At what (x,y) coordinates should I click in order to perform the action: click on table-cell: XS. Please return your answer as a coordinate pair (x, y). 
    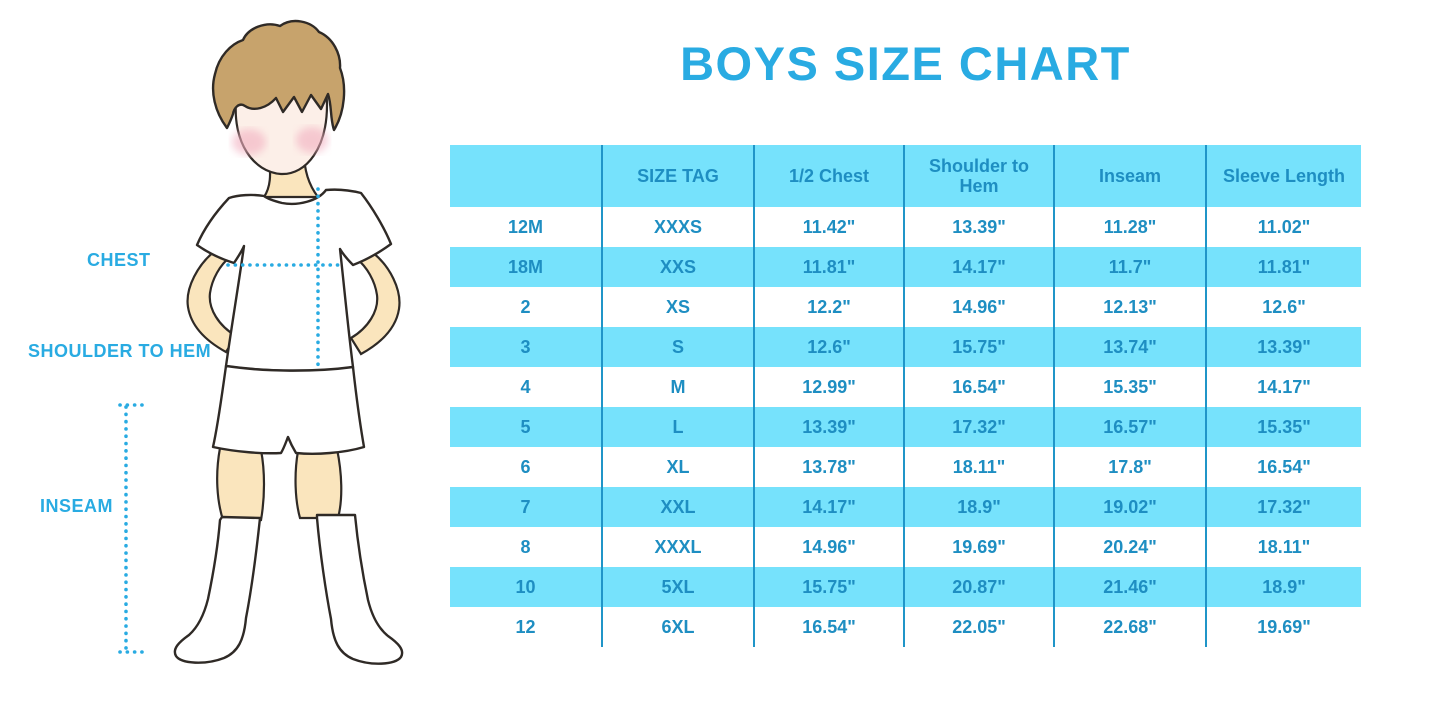
    Looking at the image, I should click on (679, 307).